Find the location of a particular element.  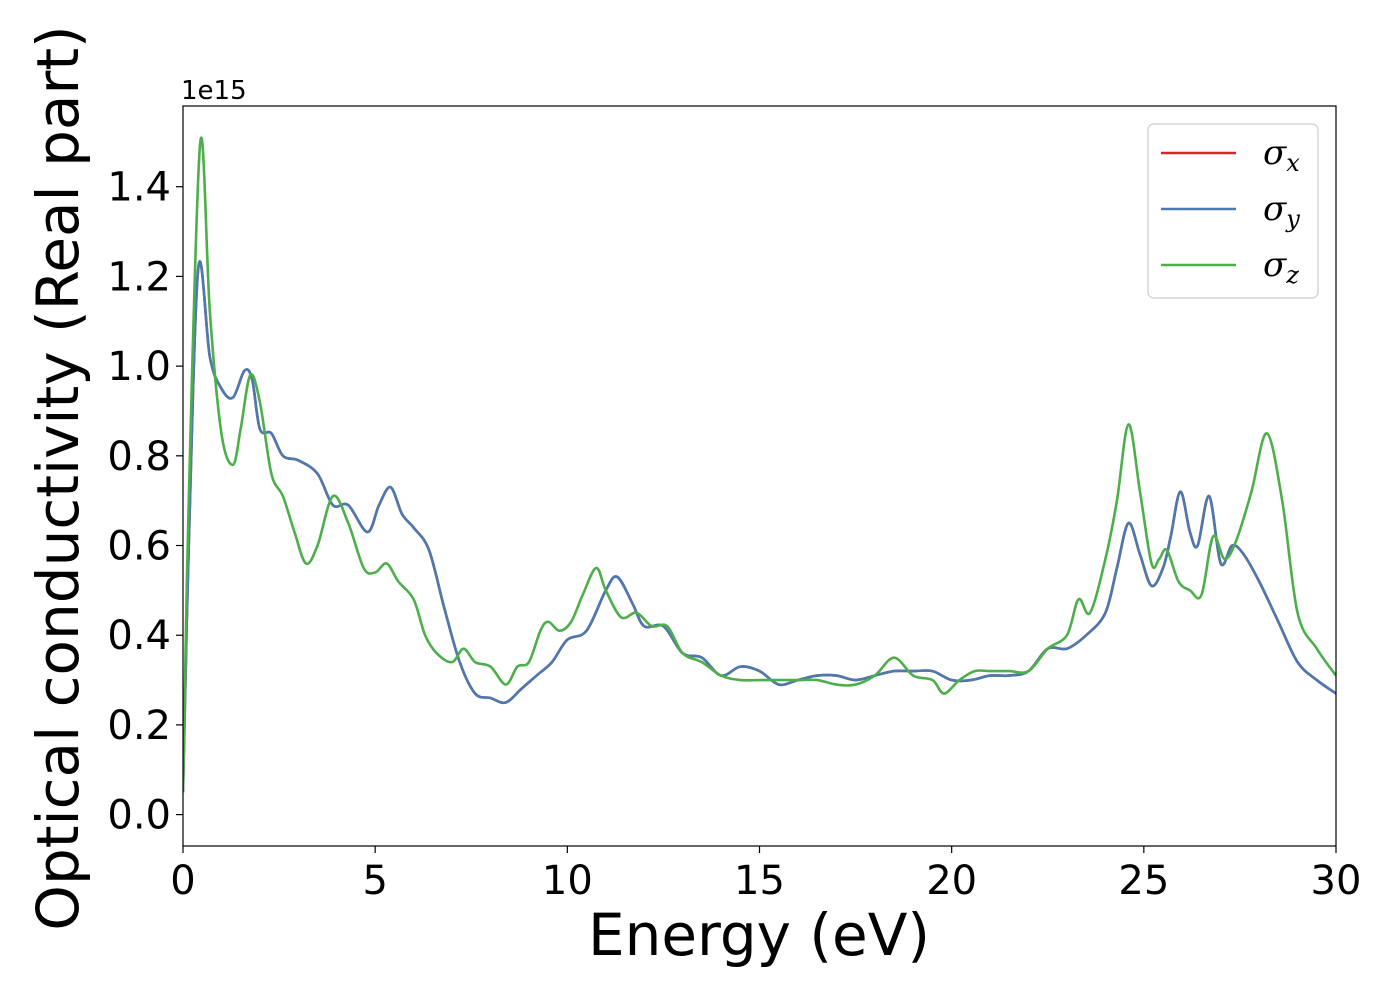

y-axis-offset-label: 1e15 is located at coordinates (214, 91).